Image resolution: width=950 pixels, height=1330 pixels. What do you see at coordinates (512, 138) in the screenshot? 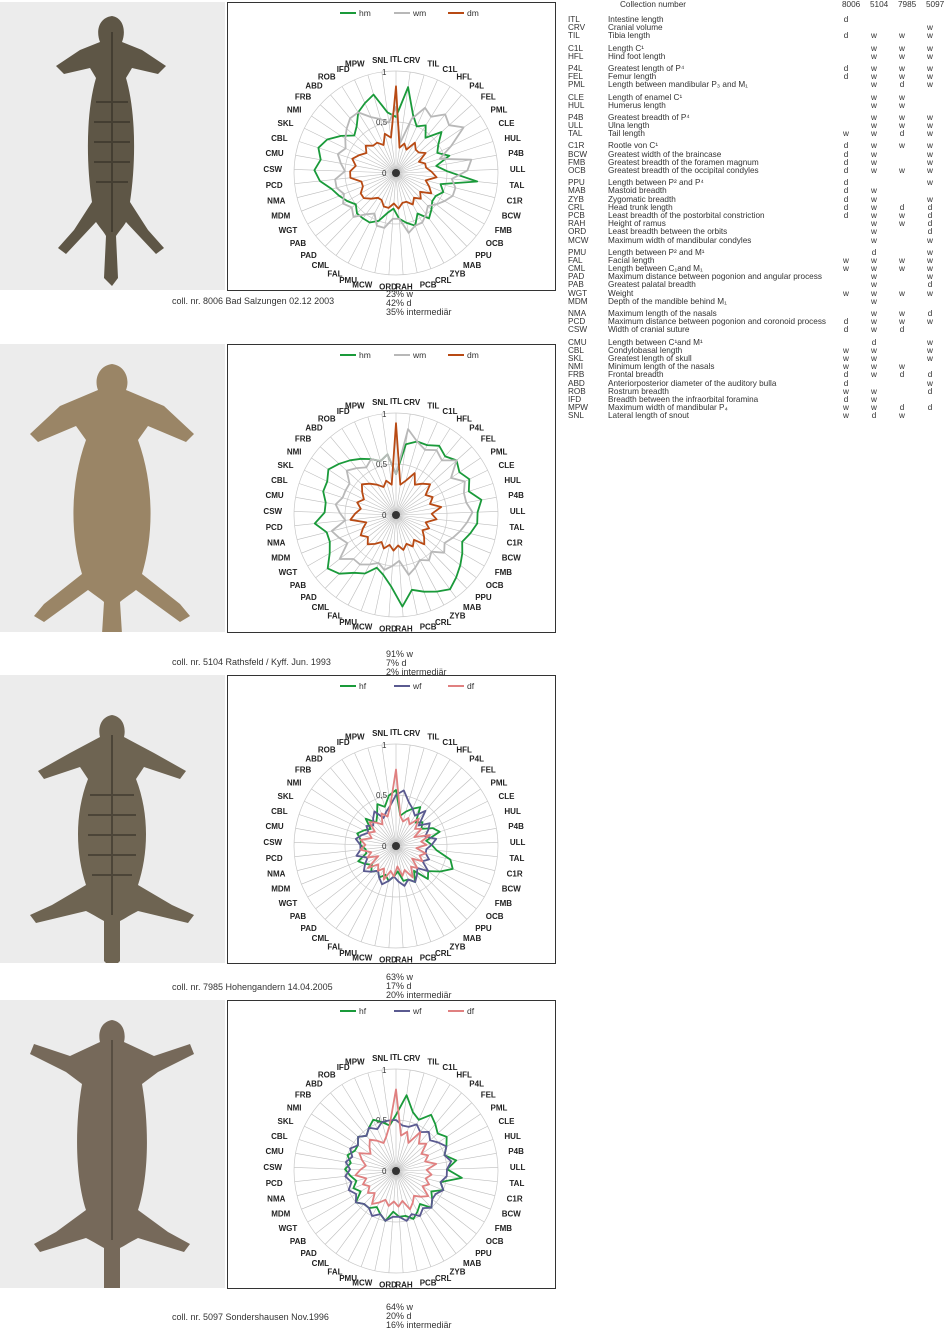
I see `axis-label: HUL` at bounding box center [512, 138].